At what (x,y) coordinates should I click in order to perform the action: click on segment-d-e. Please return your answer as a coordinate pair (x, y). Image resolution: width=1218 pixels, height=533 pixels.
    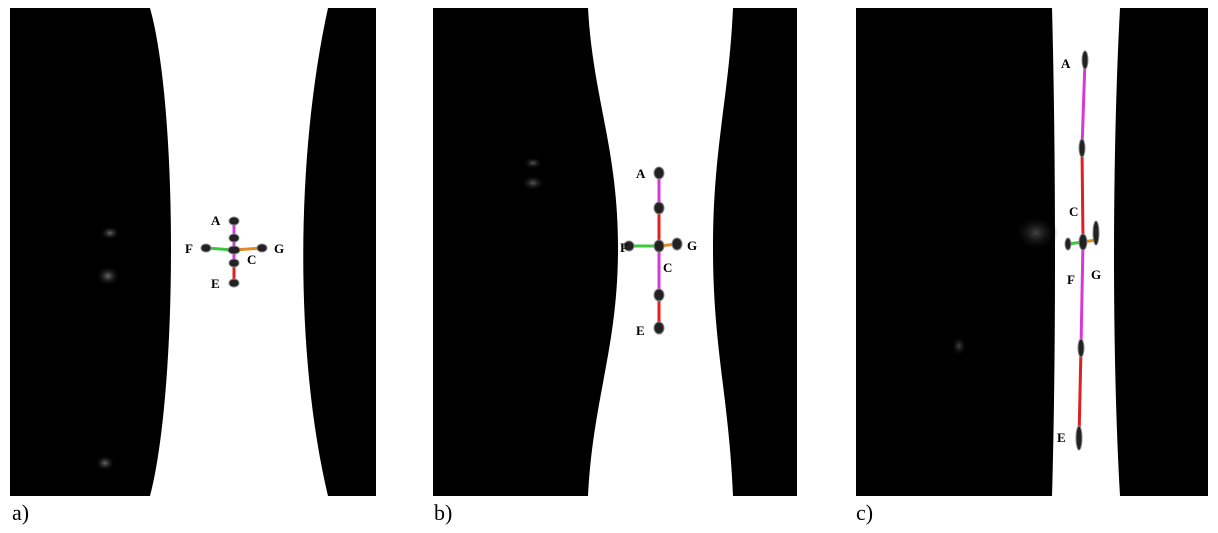
    Looking at the image, I should click on (1080, 393).